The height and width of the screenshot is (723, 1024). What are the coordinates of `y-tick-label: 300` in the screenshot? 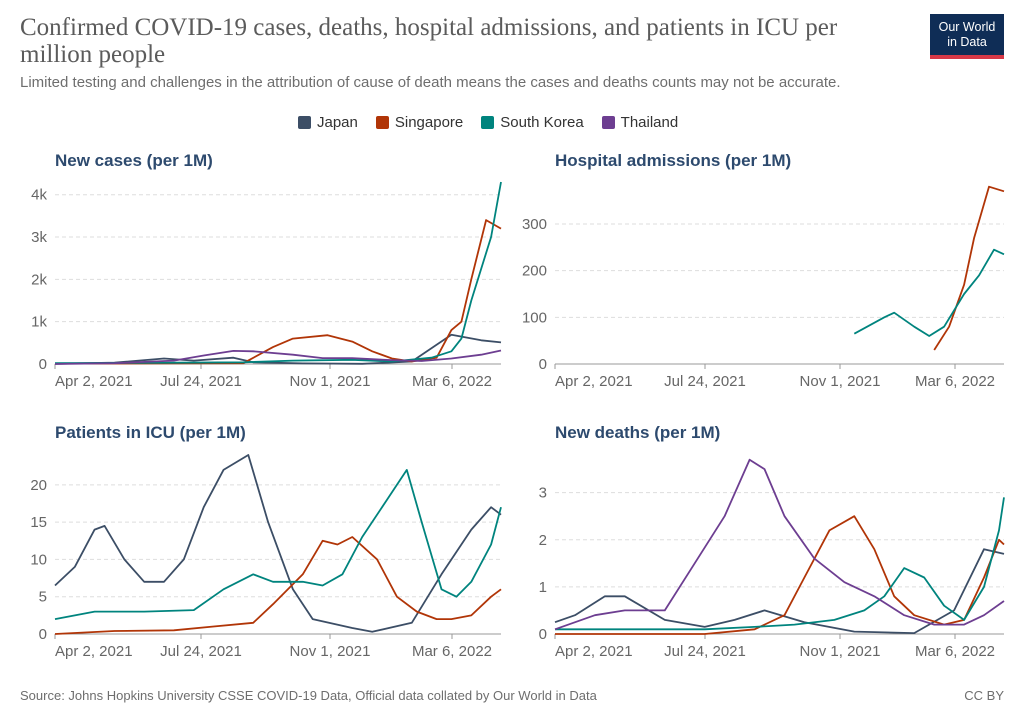 It's located at (534, 224).